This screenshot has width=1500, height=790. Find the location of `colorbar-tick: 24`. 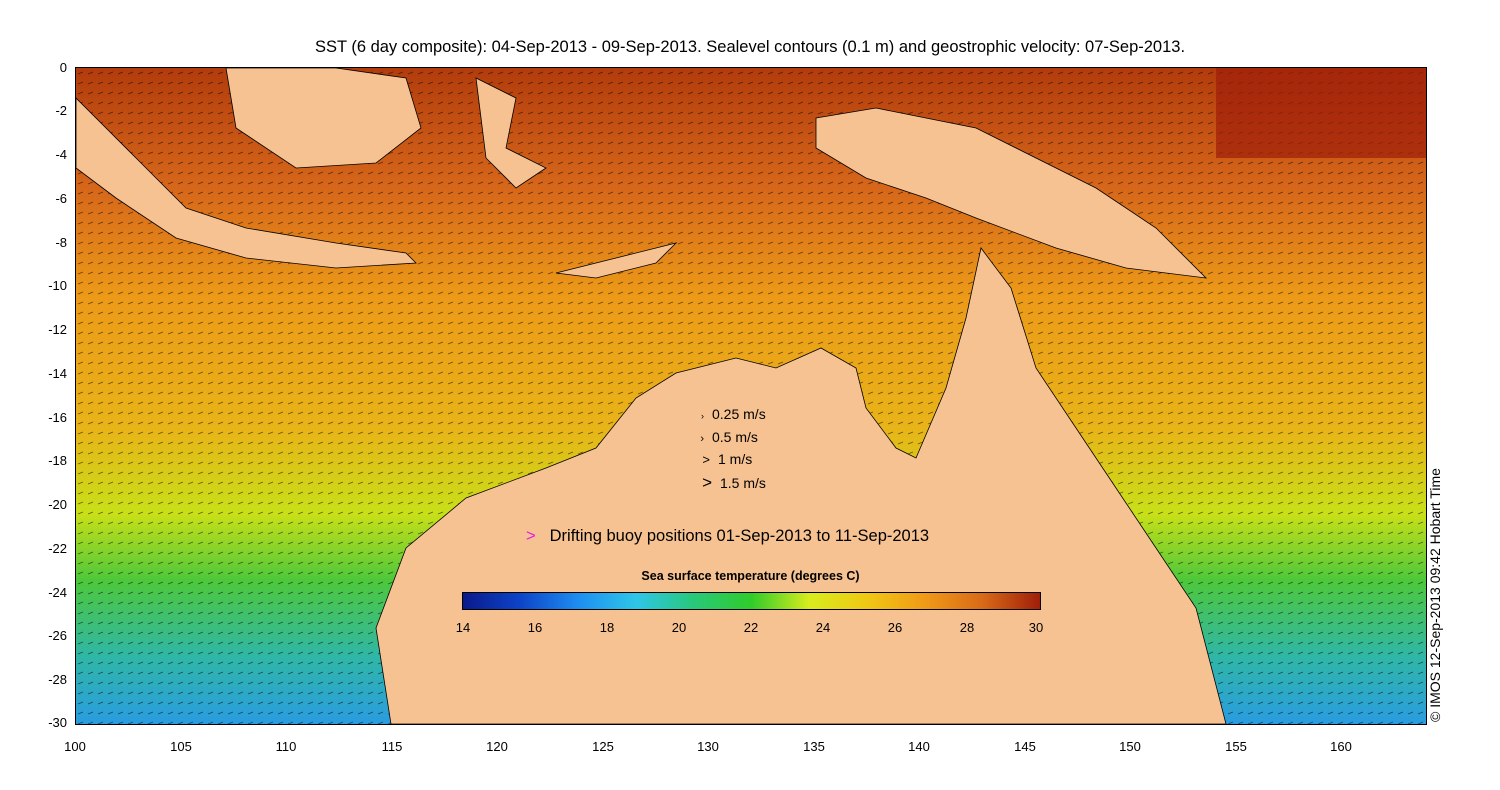

colorbar-tick: 24 is located at coordinates (823, 627).